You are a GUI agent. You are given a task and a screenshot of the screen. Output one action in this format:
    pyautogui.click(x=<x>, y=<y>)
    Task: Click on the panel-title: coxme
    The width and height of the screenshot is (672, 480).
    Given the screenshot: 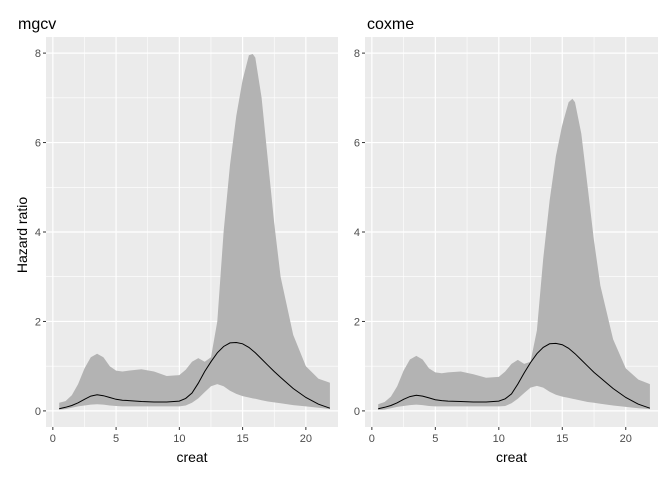 What is the action you would take?
    pyautogui.click(x=390, y=24)
    